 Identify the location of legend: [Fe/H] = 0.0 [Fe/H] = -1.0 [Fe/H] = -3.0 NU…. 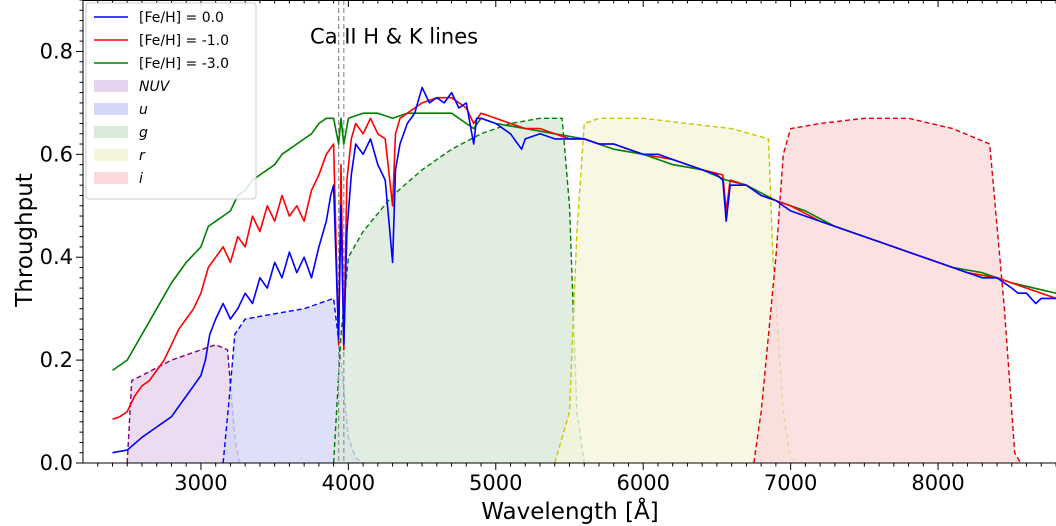
(171, 101).